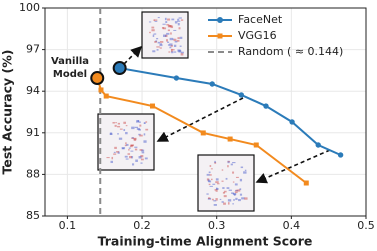 The height and width of the screenshot is (251, 377). I want to click on x-axis-title: Training-time Alignment Score, so click(205, 241).